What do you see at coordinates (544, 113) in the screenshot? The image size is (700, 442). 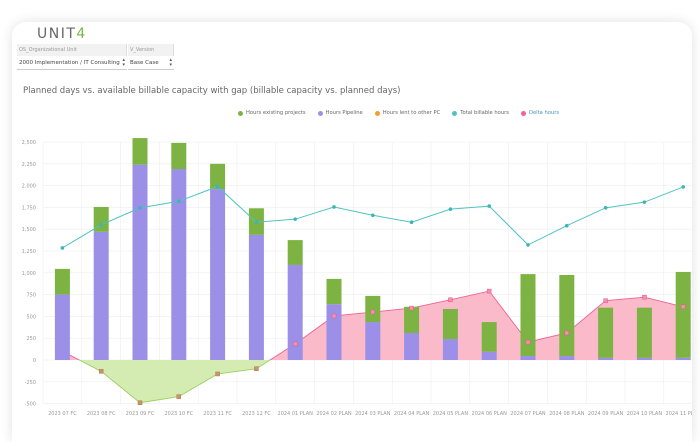 I see `legend-label: Delta hours` at bounding box center [544, 113].